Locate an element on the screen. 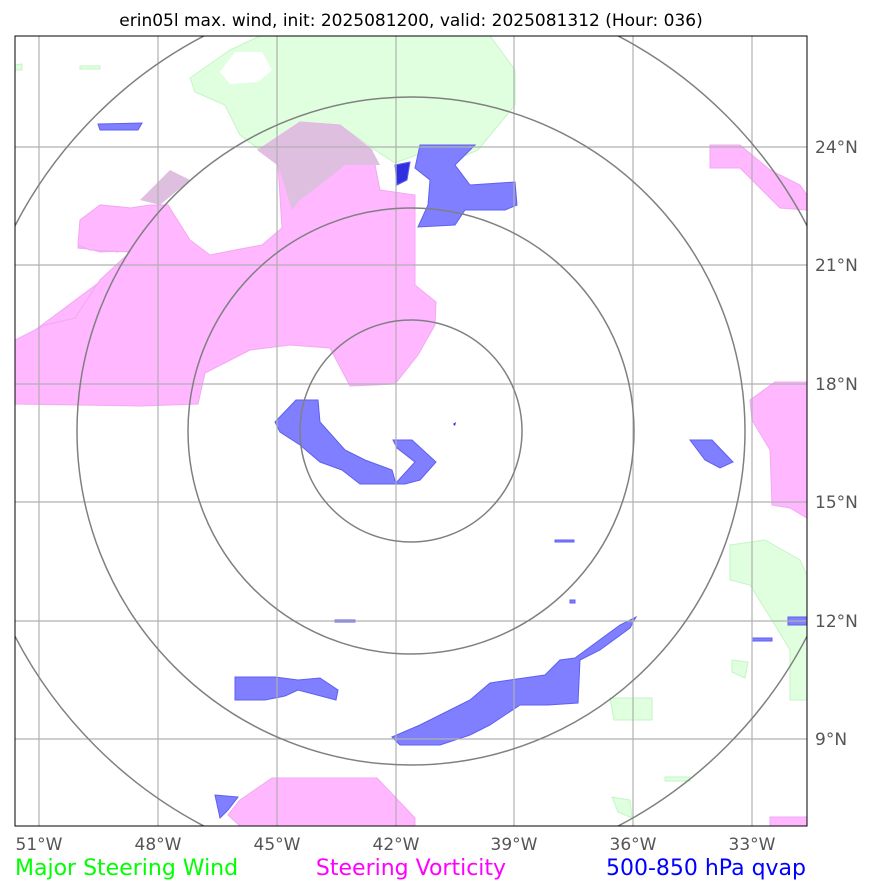  legend-steering-vorticity: Steering Vorticity is located at coordinates (411, 868).